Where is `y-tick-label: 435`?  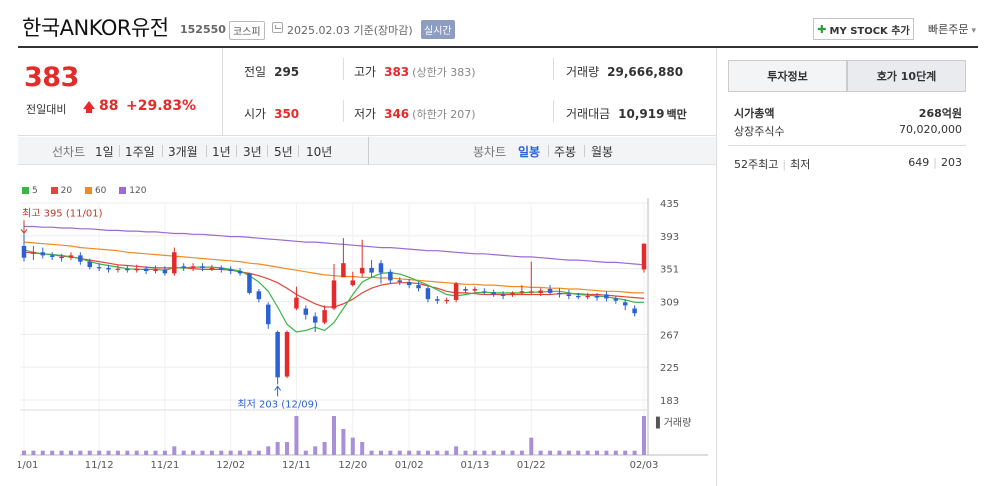 y-tick-label: 435 is located at coordinates (669, 204).